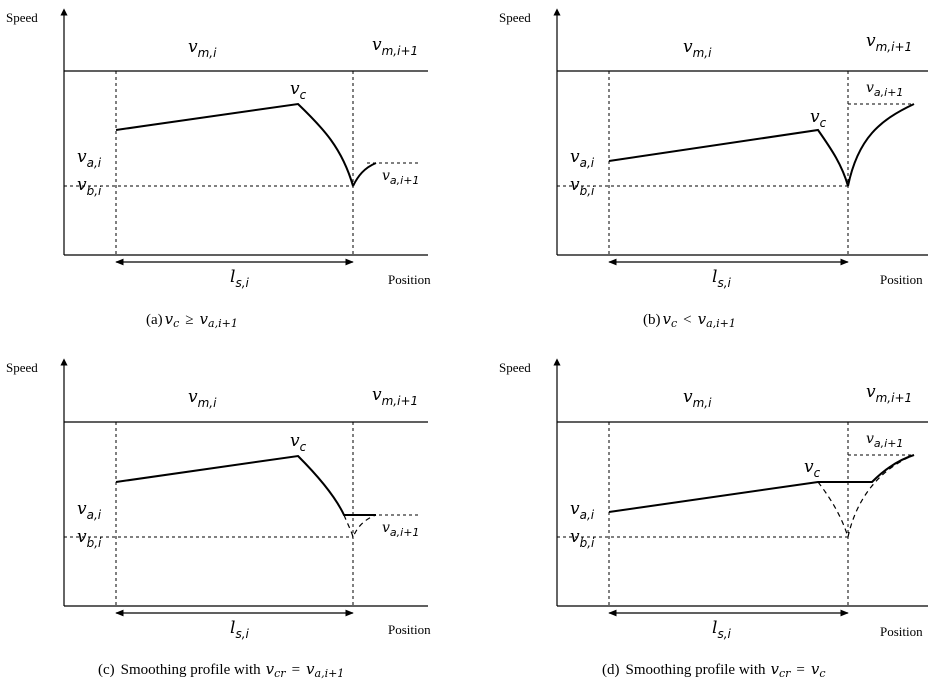 The image size is (941, 684). I want to click on caption-c: (c) Smoothing profile with vcr = va,i+1, so click(221, 670).